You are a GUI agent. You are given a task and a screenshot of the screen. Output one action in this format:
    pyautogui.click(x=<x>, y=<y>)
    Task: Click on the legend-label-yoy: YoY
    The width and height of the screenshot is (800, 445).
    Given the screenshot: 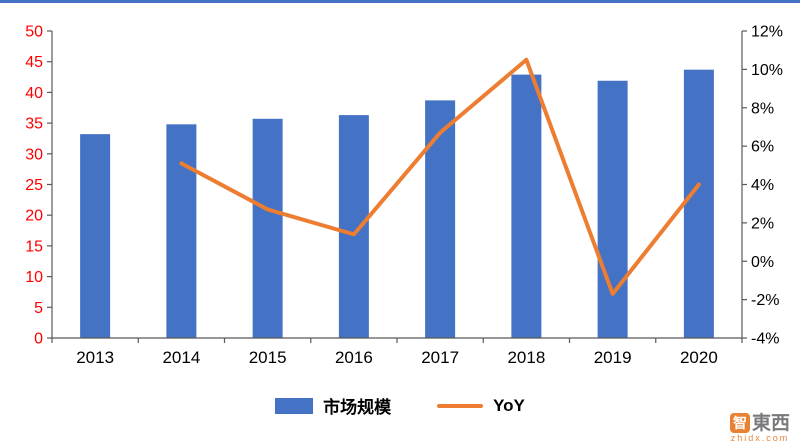 What is the action you would take?
    pyautogui.click(x=509, y=405)
    